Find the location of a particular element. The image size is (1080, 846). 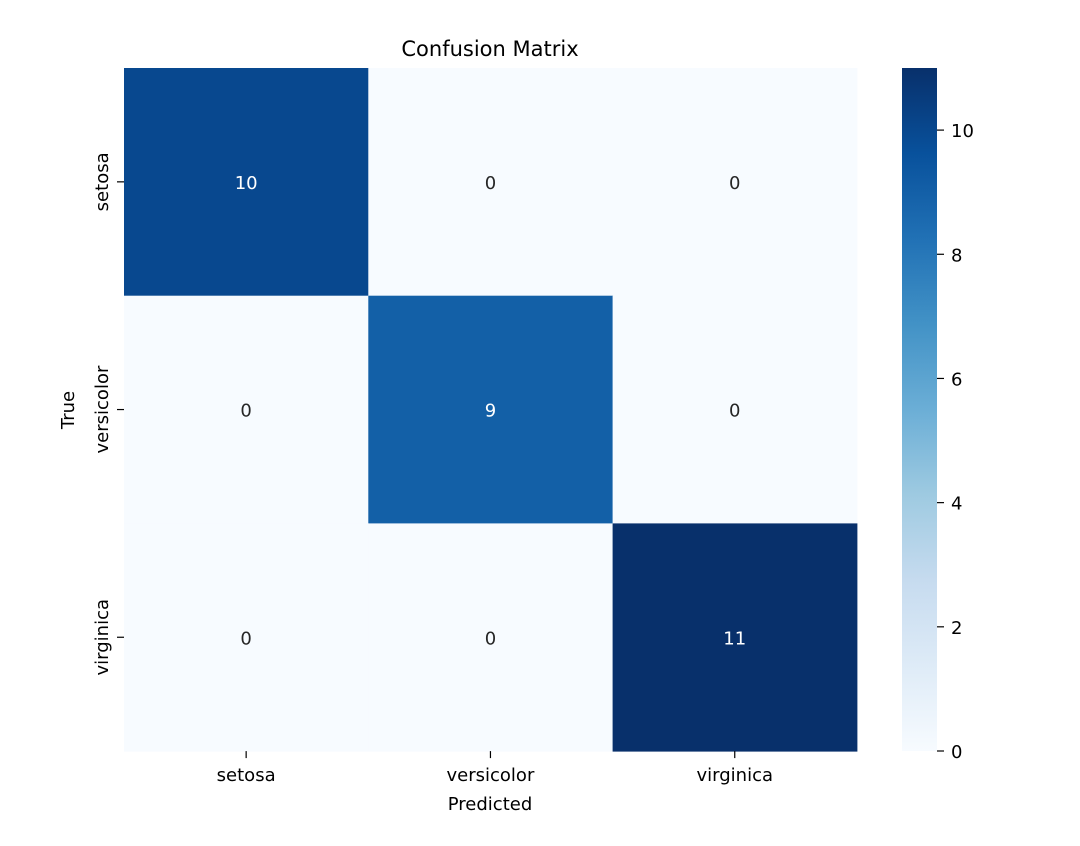

x-axis-label: Predicted is located at coordinates (490, 804).